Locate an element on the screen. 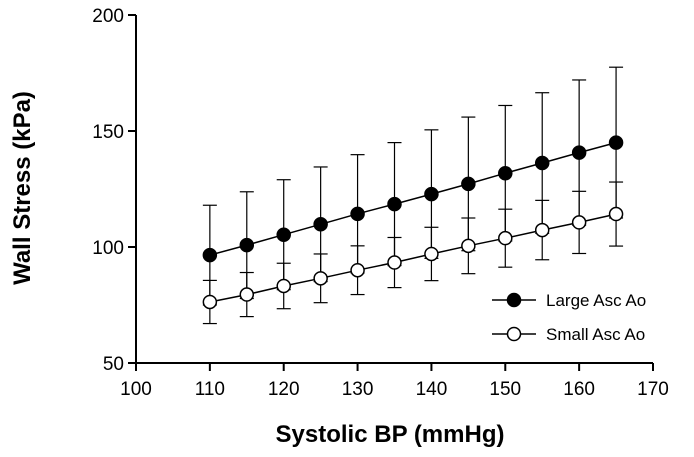 This screenshot has width=694, height=457. legend-marker-large-asc-ao is located at coordinates (514, 300).